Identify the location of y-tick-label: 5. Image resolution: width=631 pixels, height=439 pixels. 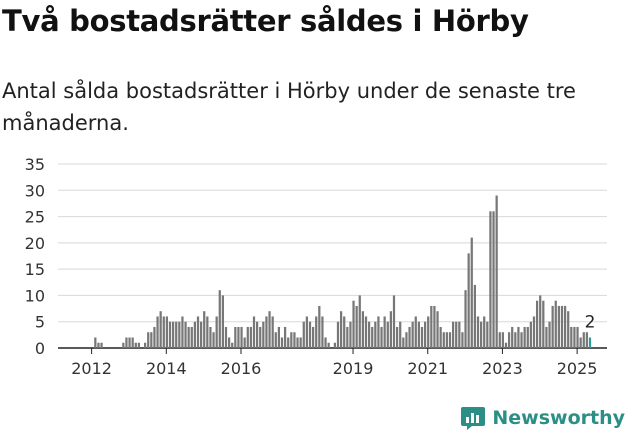
(40, 322).